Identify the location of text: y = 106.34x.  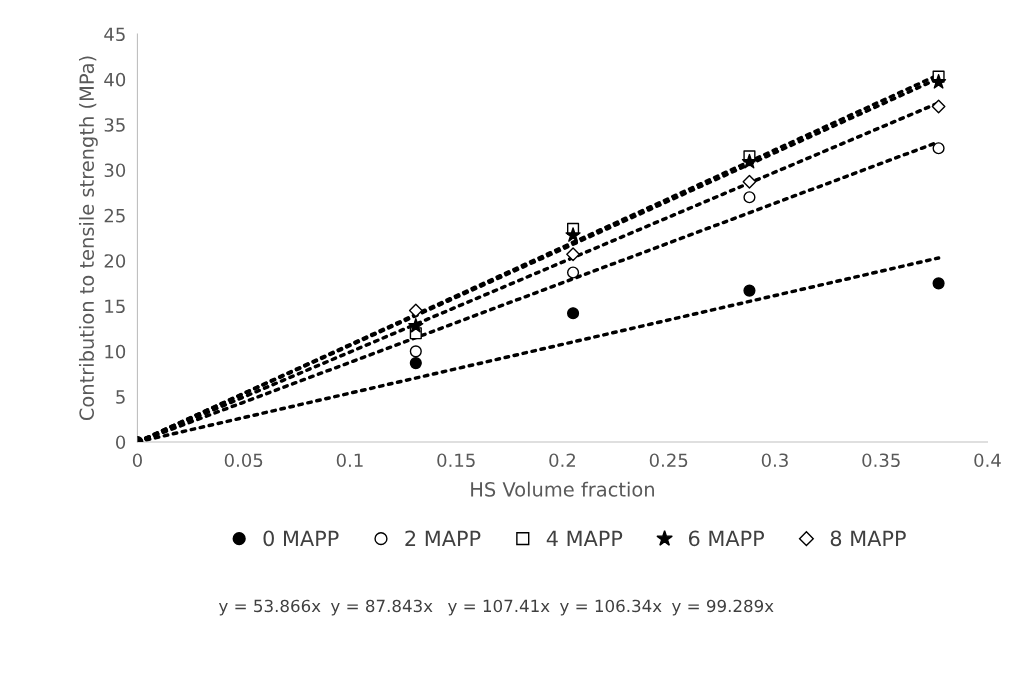
(610, 607).